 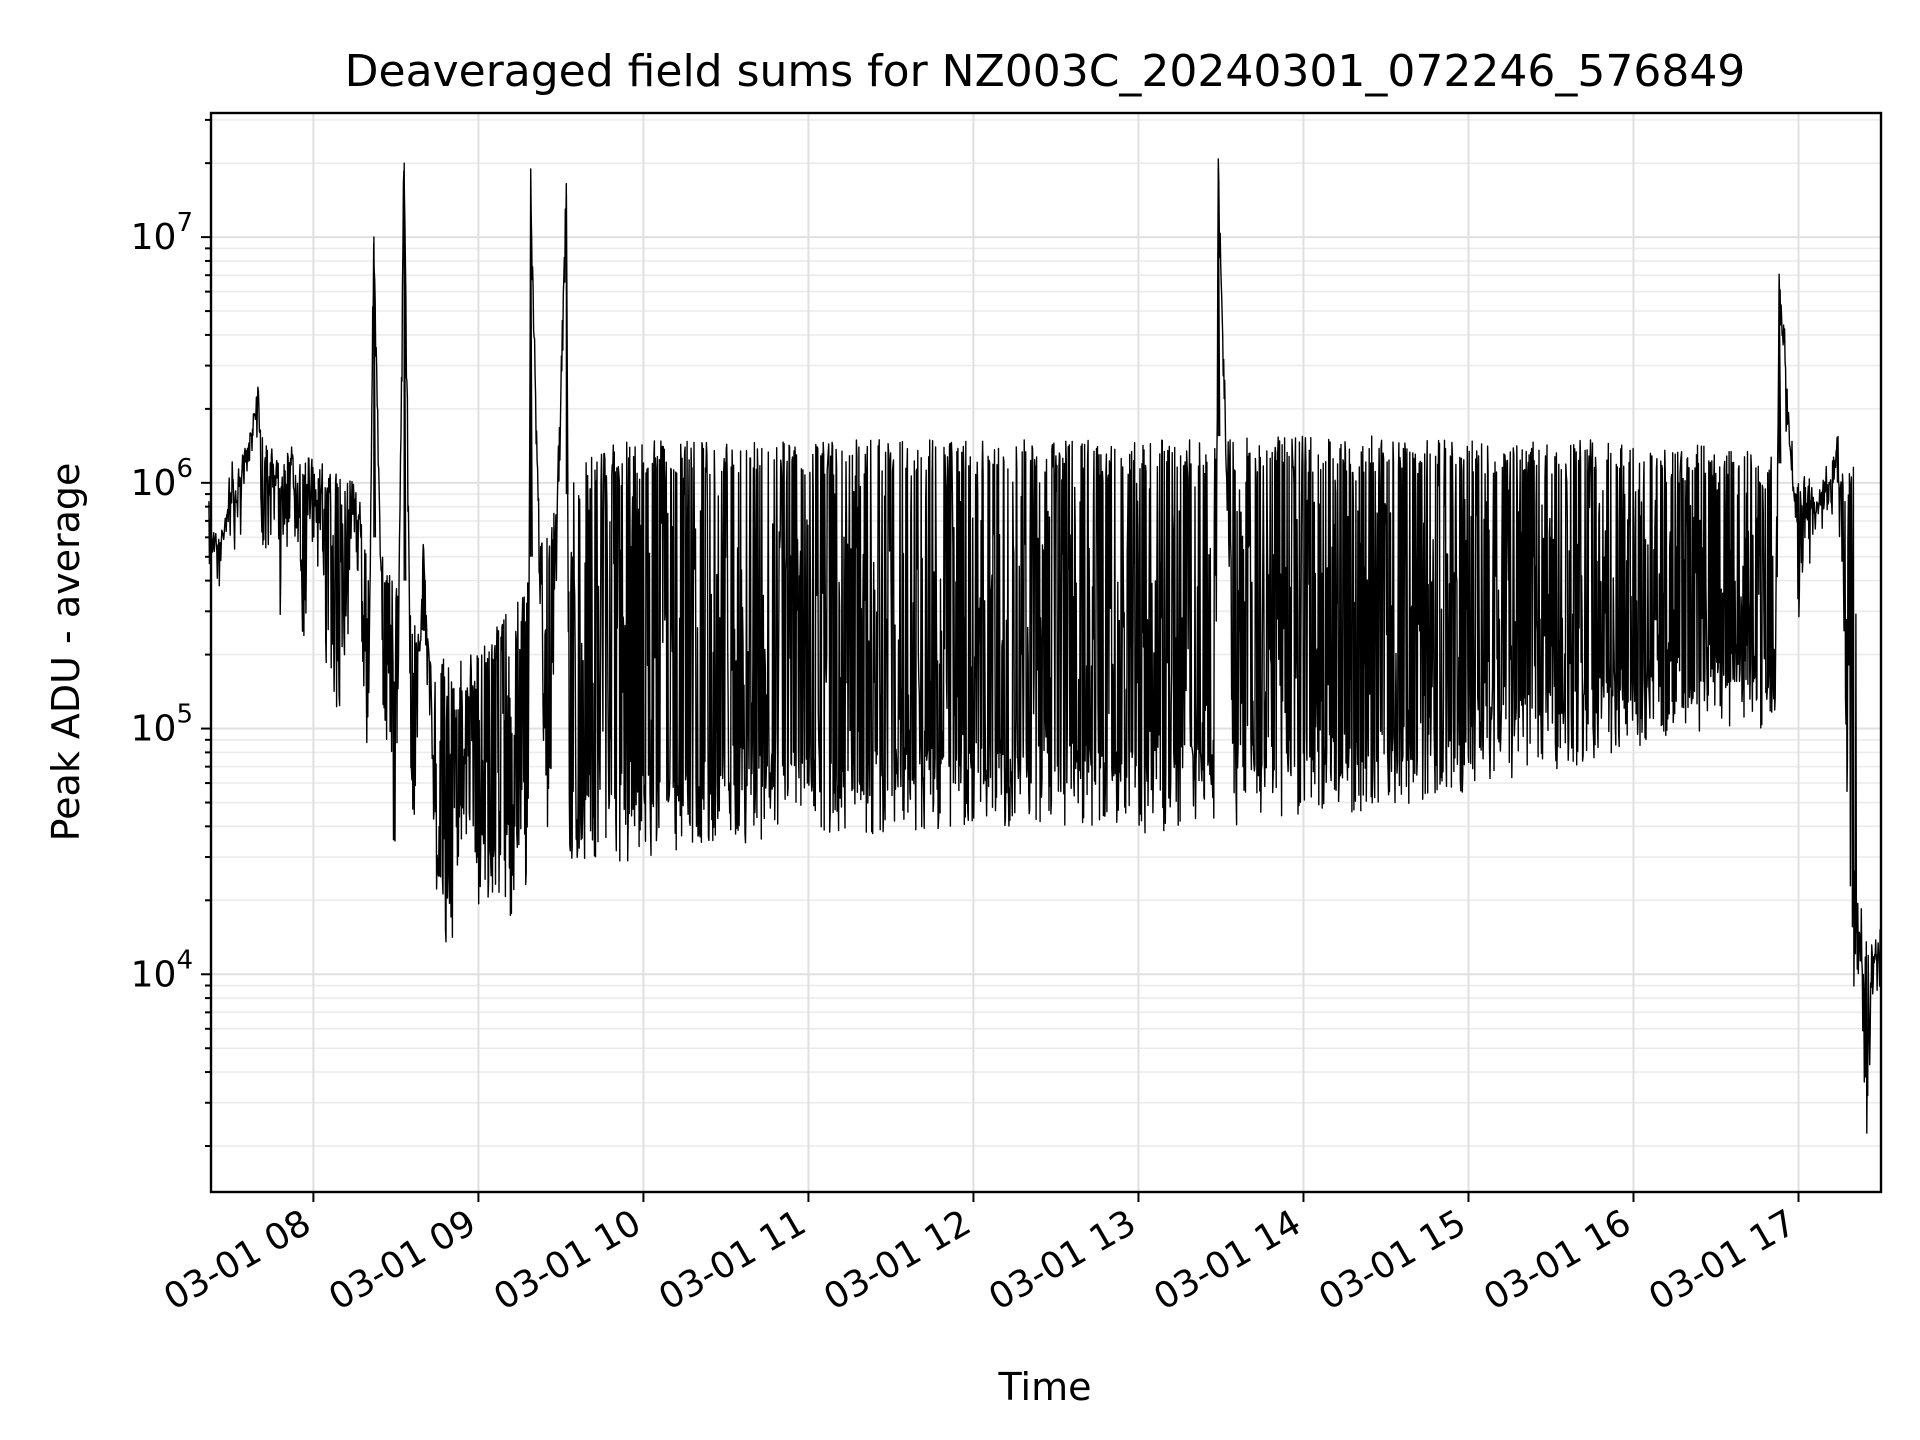 What do you see at coordinates (1557, 1260) in the screenshot?
I see `x-tick-label: 03-01 16` at bounding box center [1557, 1260].